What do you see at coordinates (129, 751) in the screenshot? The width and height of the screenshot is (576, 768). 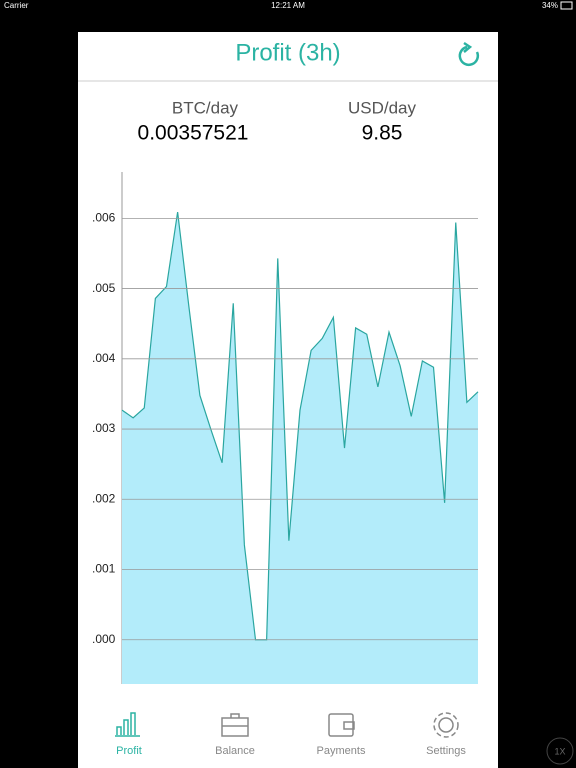 I see `tab-label: Profit` at bounding box center [129, 751].